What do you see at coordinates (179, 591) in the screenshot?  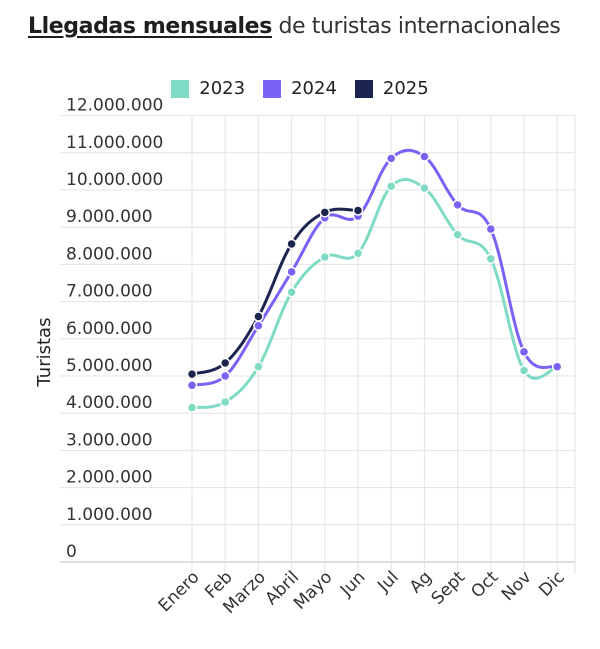 I see `x-tick-label: Enero` at bounding box center [179, 591].